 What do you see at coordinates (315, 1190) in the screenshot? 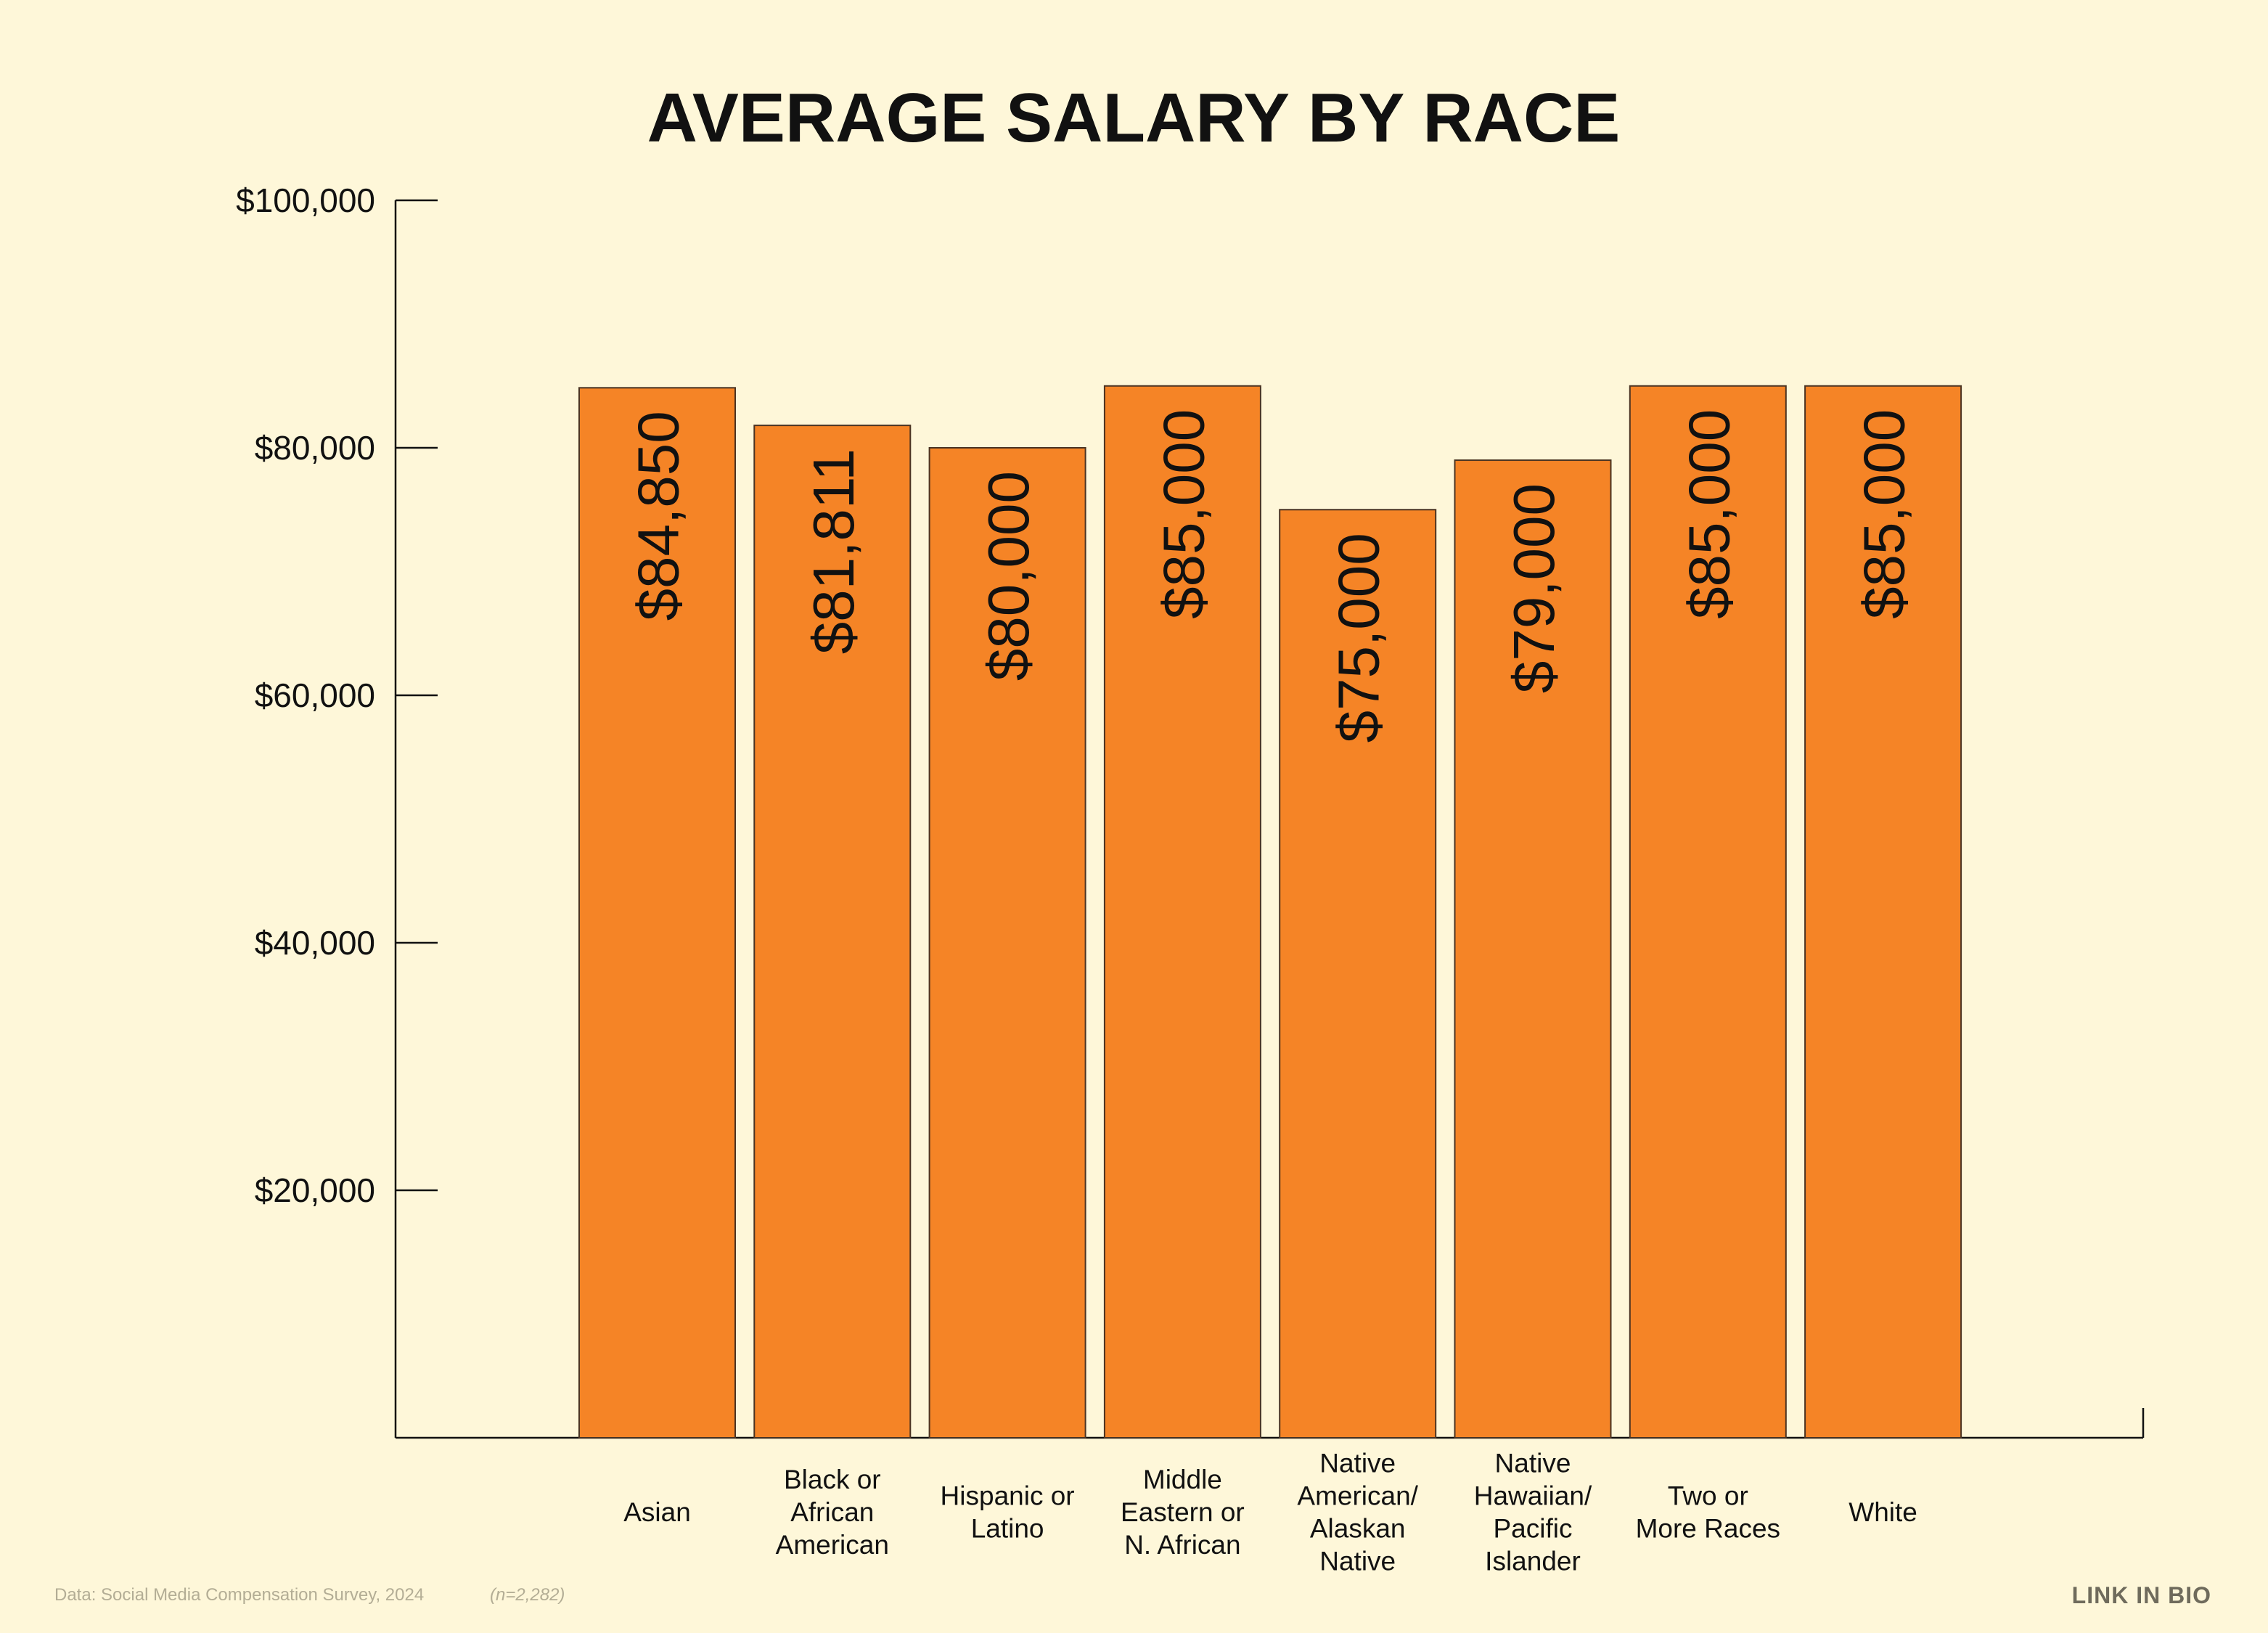
I see `y-tick-label: $20,000` at bounding box center [315, 1190].